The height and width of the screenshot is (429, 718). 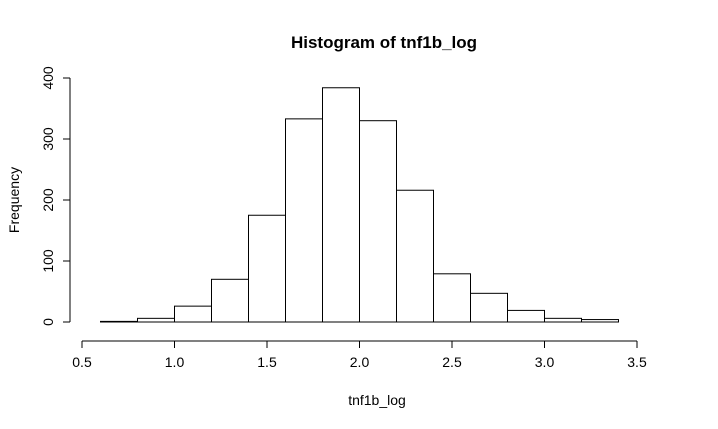 I want to click on y-tick-label: 400, so click(x=48, y=78).